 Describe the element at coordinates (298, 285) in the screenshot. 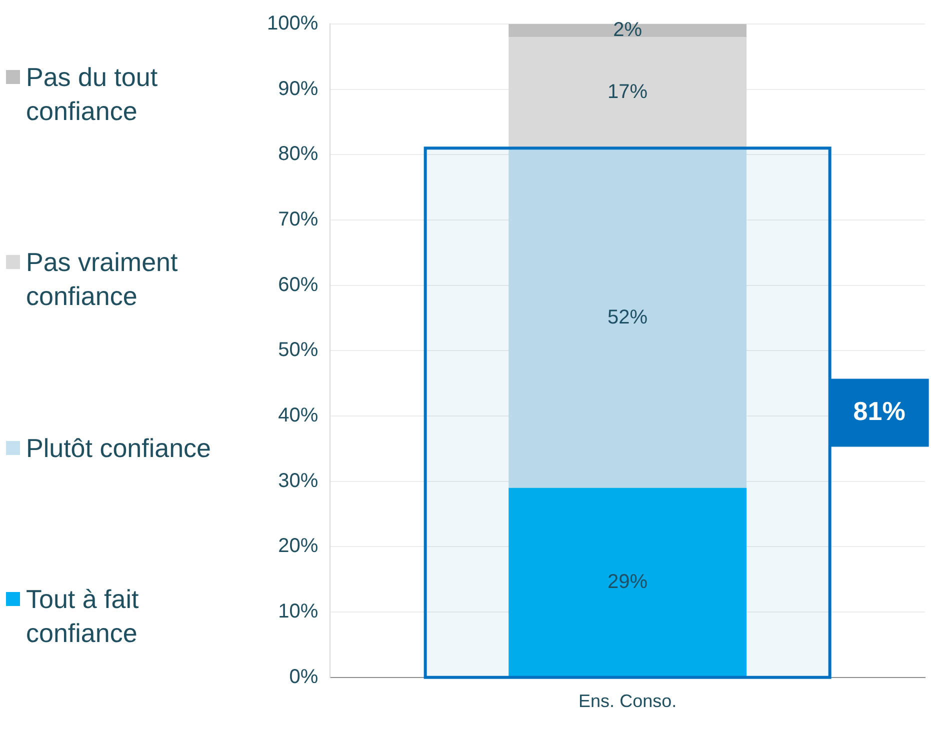

I see `y-tick-label: 60%` at that location.